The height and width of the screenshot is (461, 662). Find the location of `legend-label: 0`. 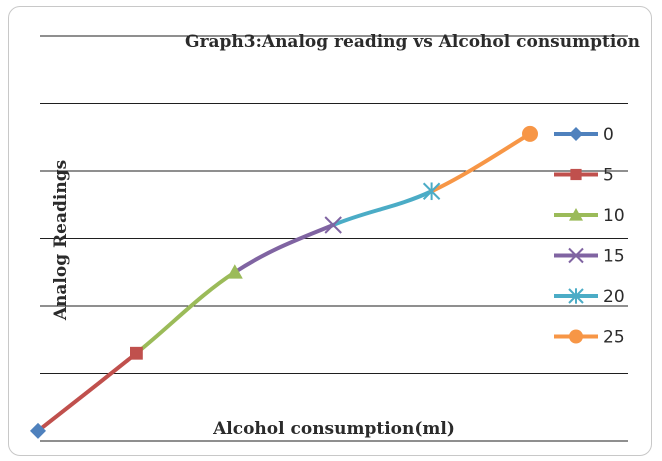

legend-label: 0 is located at coordinates (608, 135).